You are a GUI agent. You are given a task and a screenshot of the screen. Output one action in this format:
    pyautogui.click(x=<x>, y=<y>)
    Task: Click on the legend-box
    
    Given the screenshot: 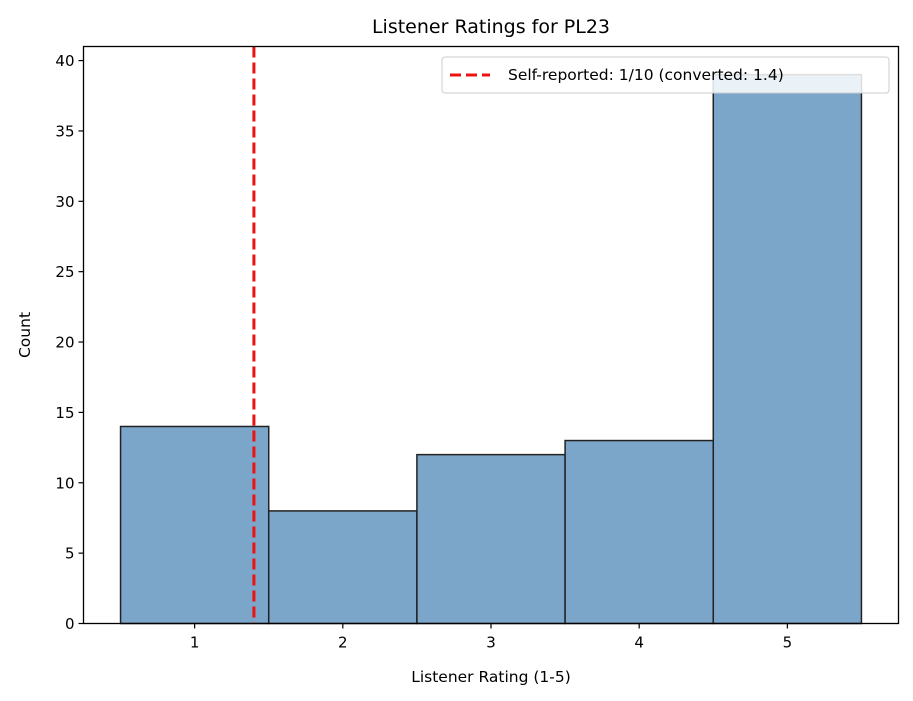 What is the action you would take?
    pyautogui.click(x=665, y=75)
    